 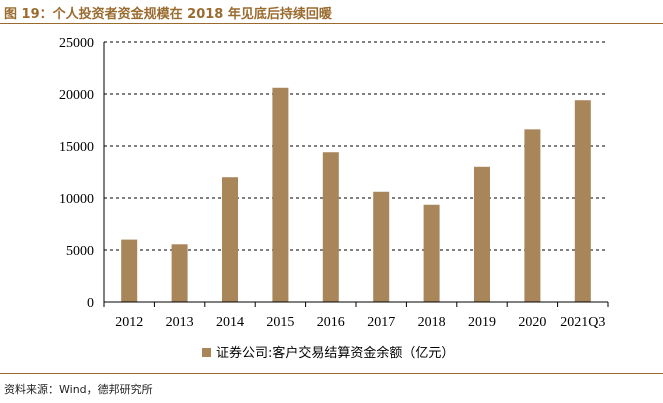 I want to click on y-tick-label: 15000, so click(x=76, y=147).